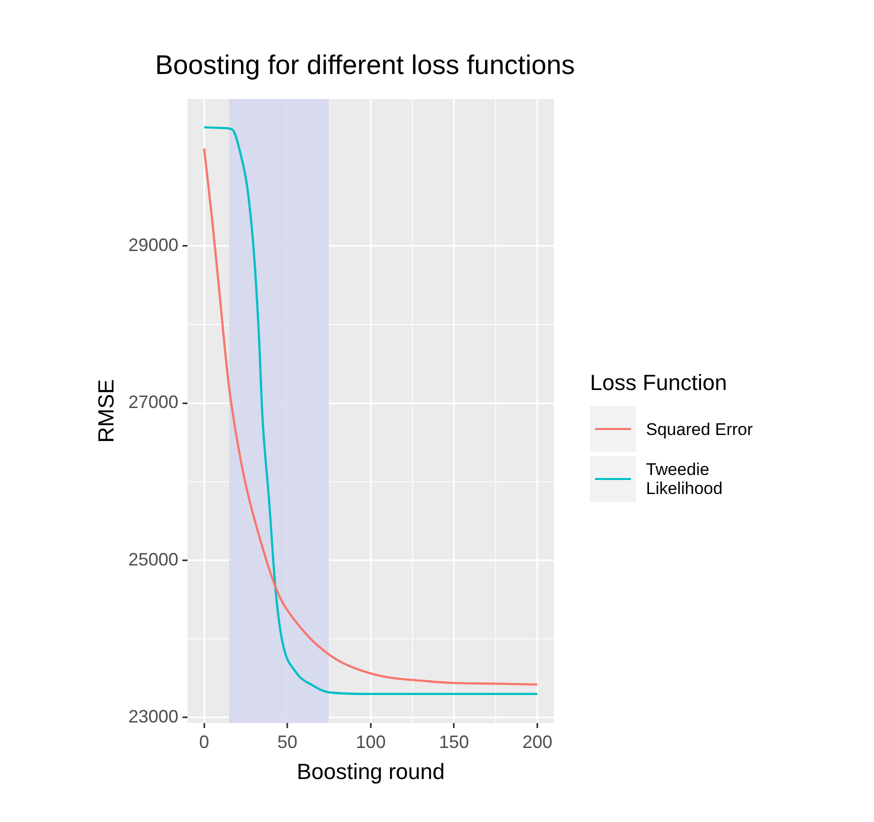 The width and height of the screenshot is (874, 822). What do you see at coordinates (153, 559) in the screenshot?
I see `y-tick-label: 25000` at bounding box center [153, 559].